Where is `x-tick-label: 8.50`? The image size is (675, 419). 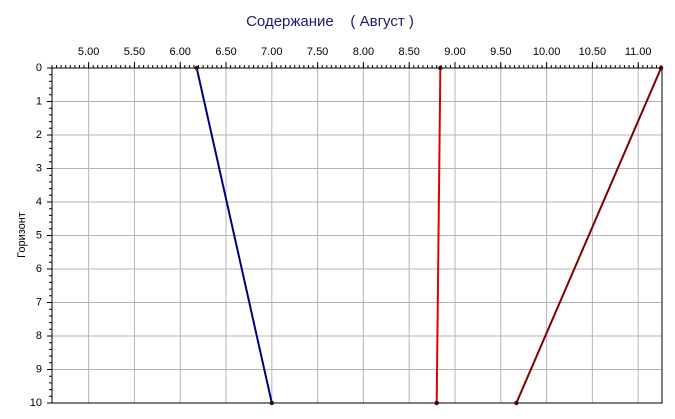
x-tick-label: 8.50 is located at coordinates (408, 52).